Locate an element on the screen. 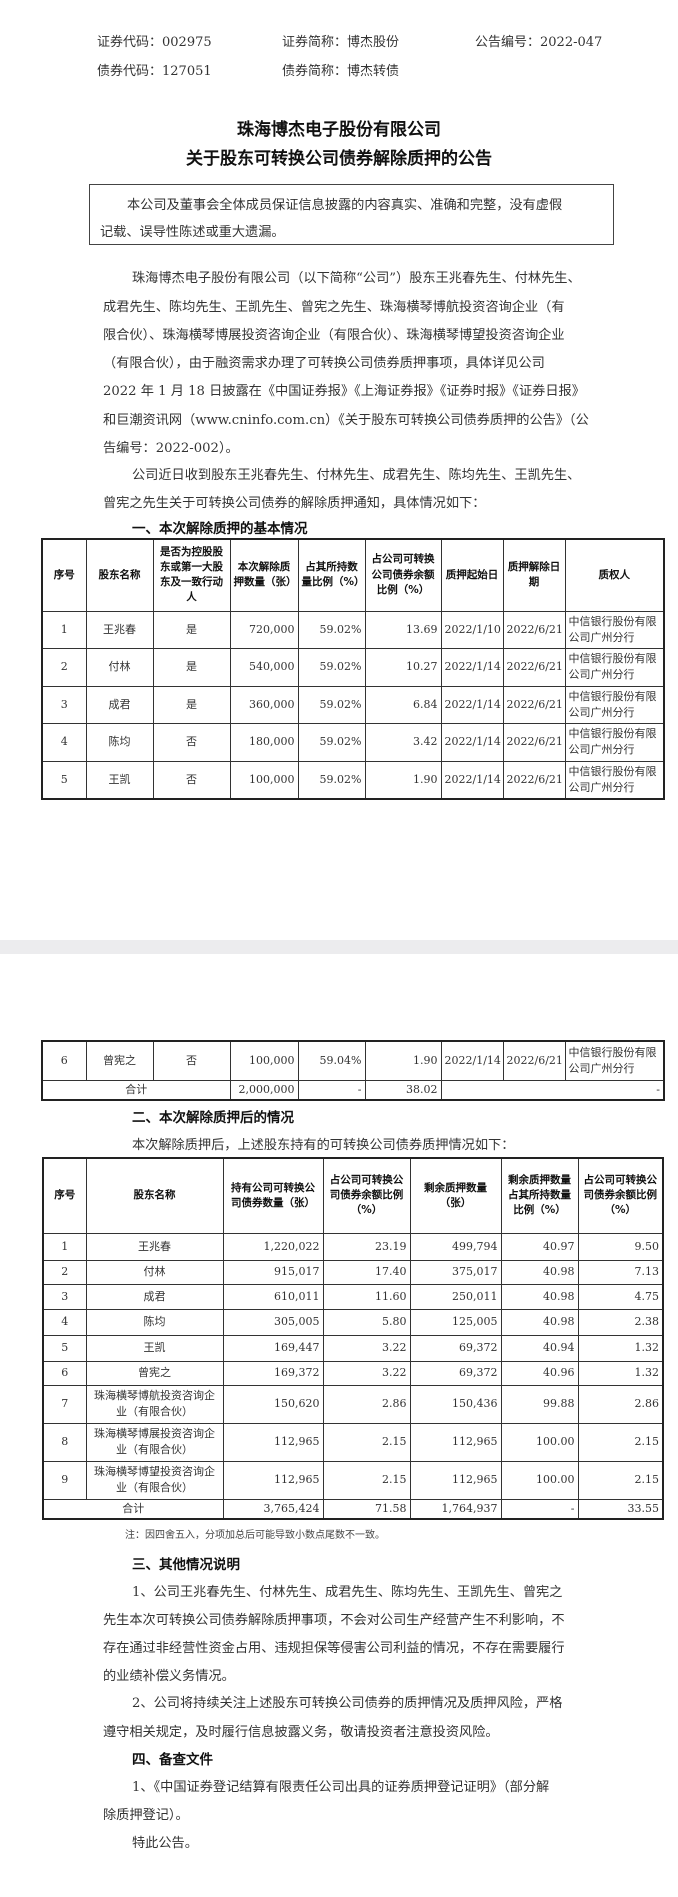  column-header: 本次解除质押数量（张） is located at coordinates (264, 575).